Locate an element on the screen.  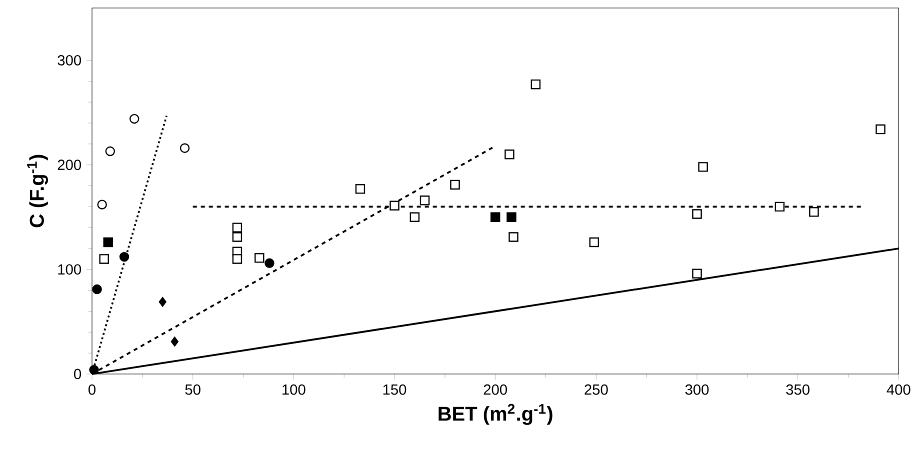
y-axis-title: C (F.g$^{-1}$) is located at coordinates (37, 191).